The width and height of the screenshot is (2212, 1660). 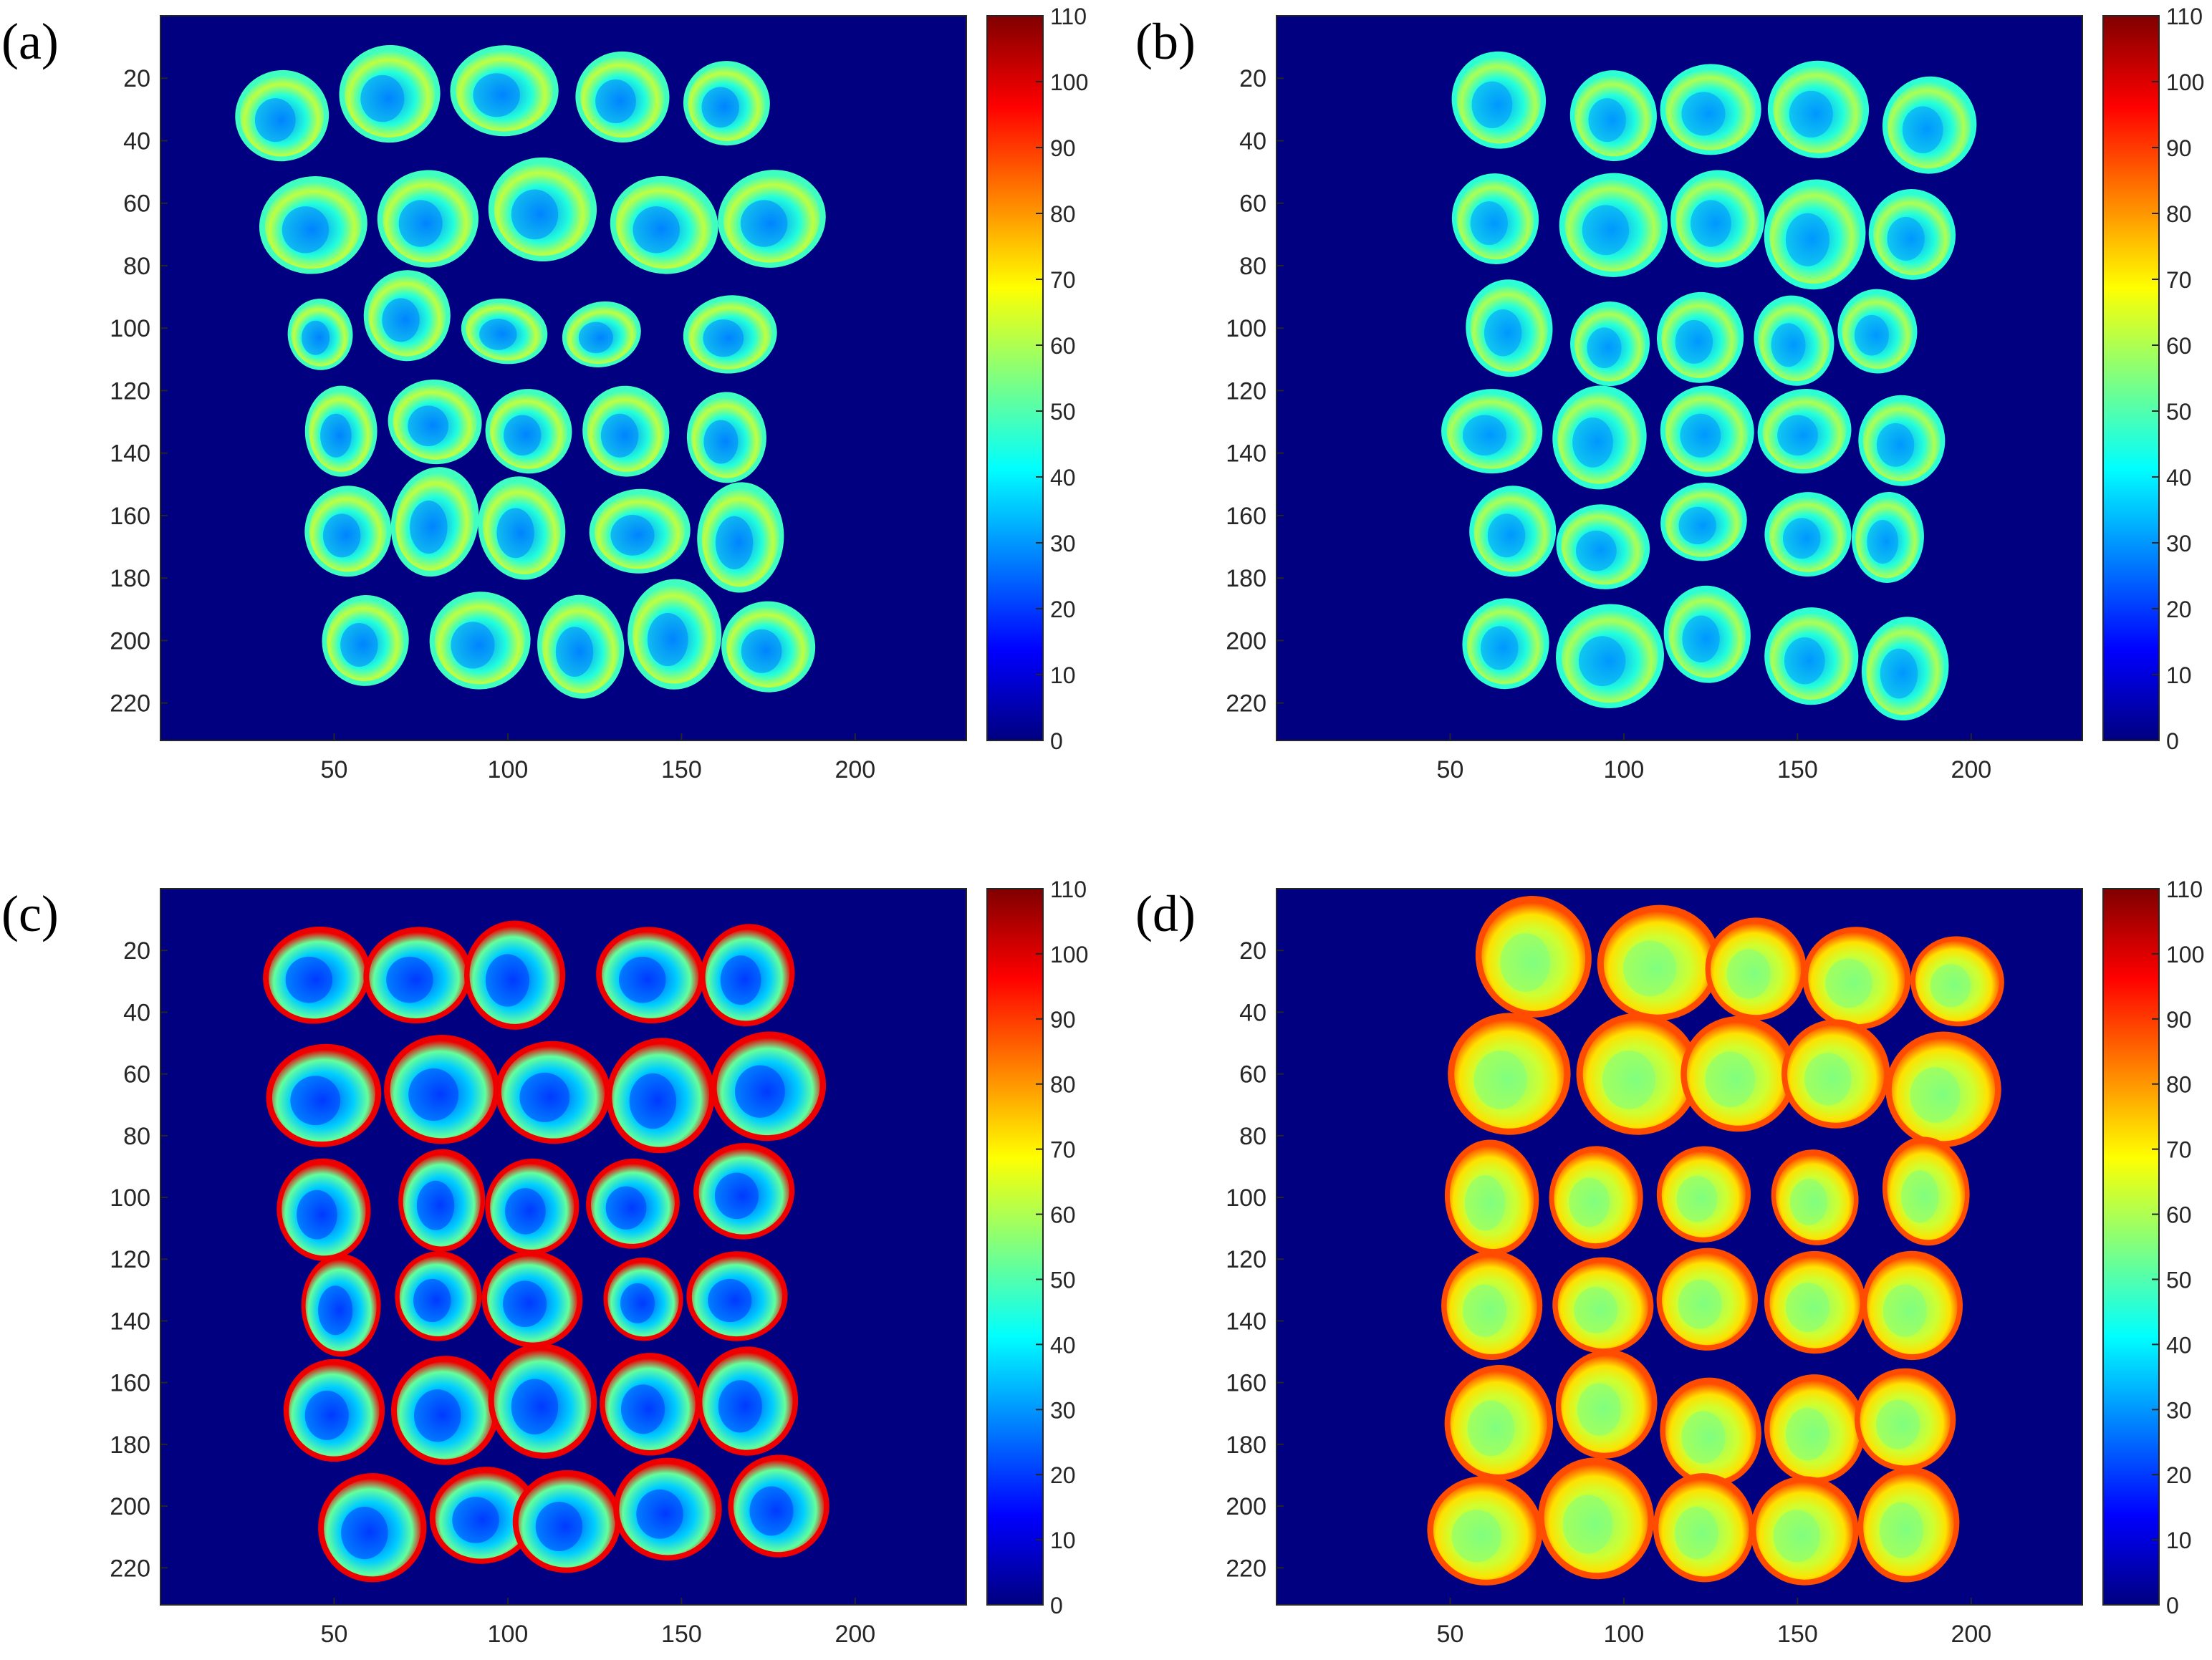 What do you see at coordinates (681, 769) in the screenshot?
I see `x-tick-label: 150` at bounding box center [681, 769].